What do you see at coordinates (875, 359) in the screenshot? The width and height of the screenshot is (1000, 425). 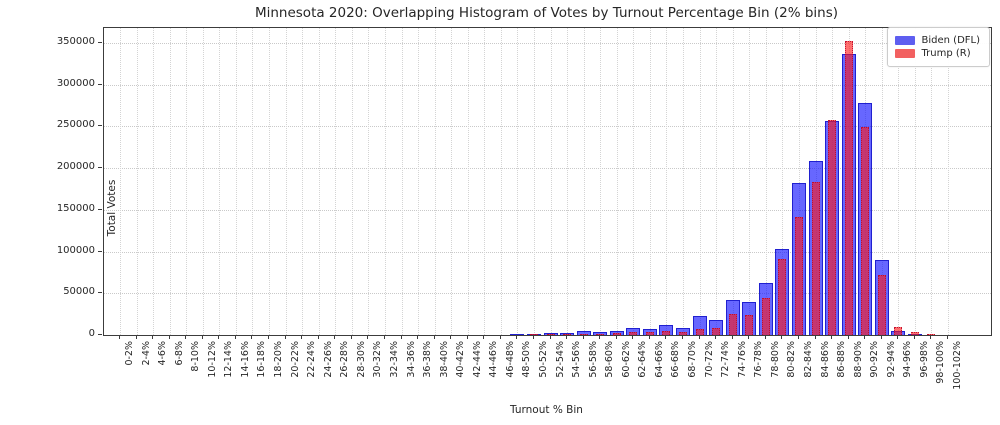 I see `x-tick-label: 90-92%` at bounding box center [875, 359].